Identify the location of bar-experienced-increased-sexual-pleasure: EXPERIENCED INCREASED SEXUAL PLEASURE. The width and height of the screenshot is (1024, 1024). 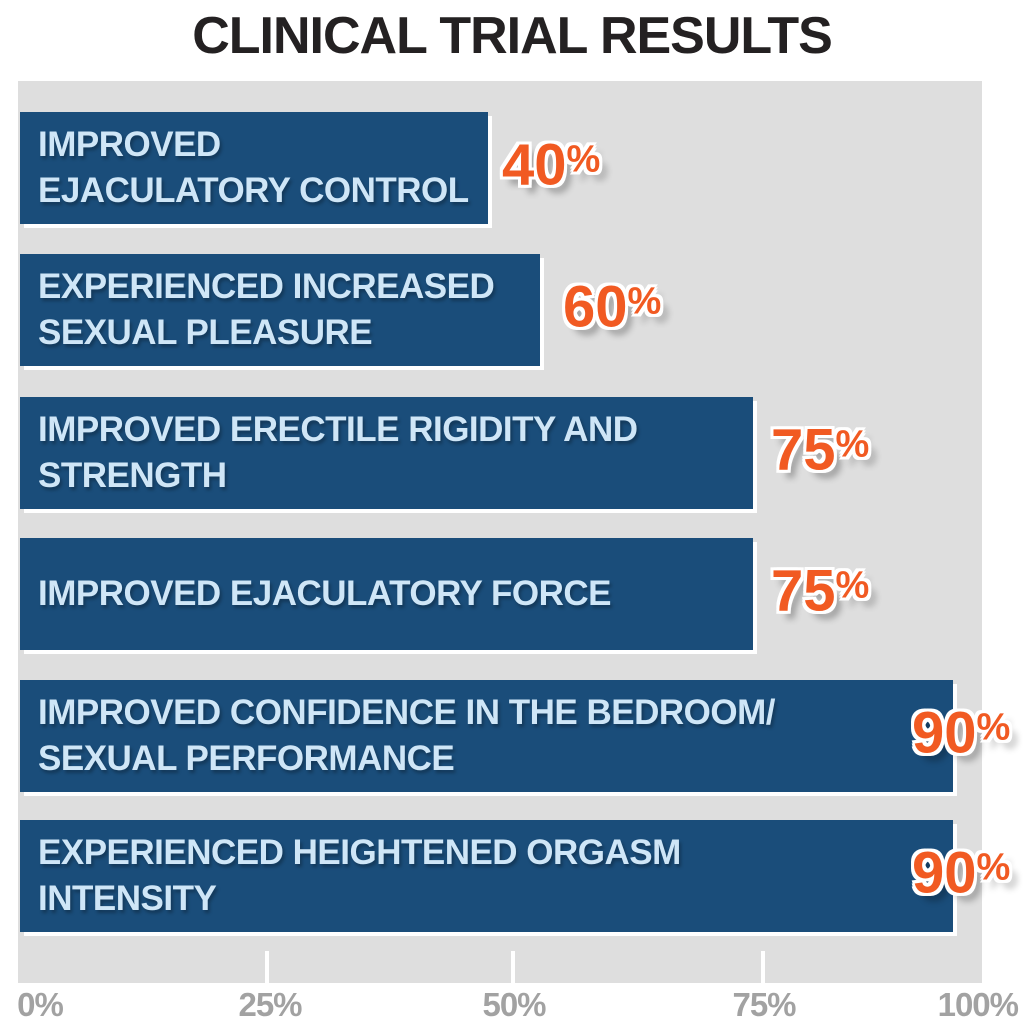
(280, 310).